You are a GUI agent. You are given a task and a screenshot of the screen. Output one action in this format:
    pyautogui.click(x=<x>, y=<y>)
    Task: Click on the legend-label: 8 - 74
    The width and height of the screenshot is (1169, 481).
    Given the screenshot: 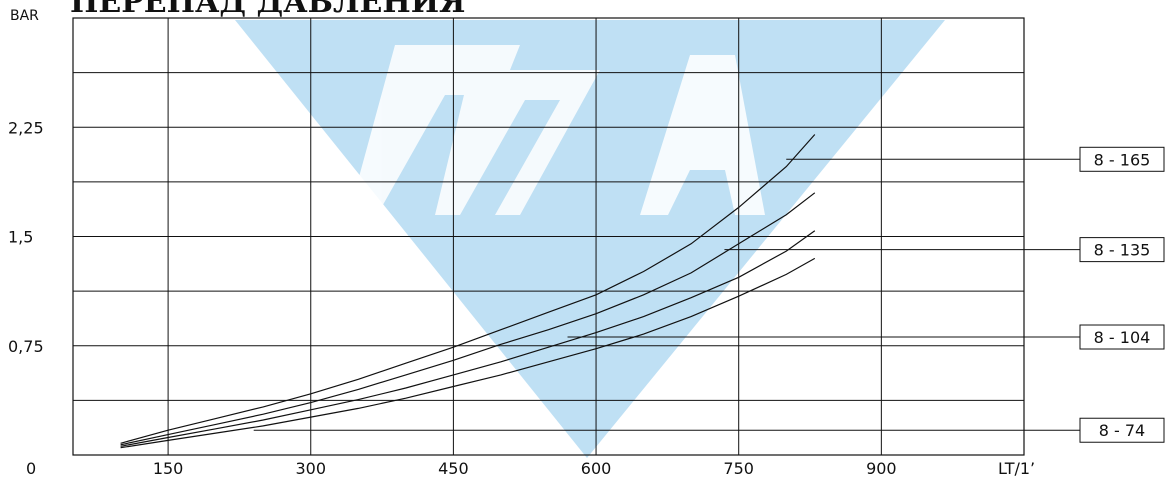 What is the action you would take?
    pyautogui.click(x=1122, y=430)
    